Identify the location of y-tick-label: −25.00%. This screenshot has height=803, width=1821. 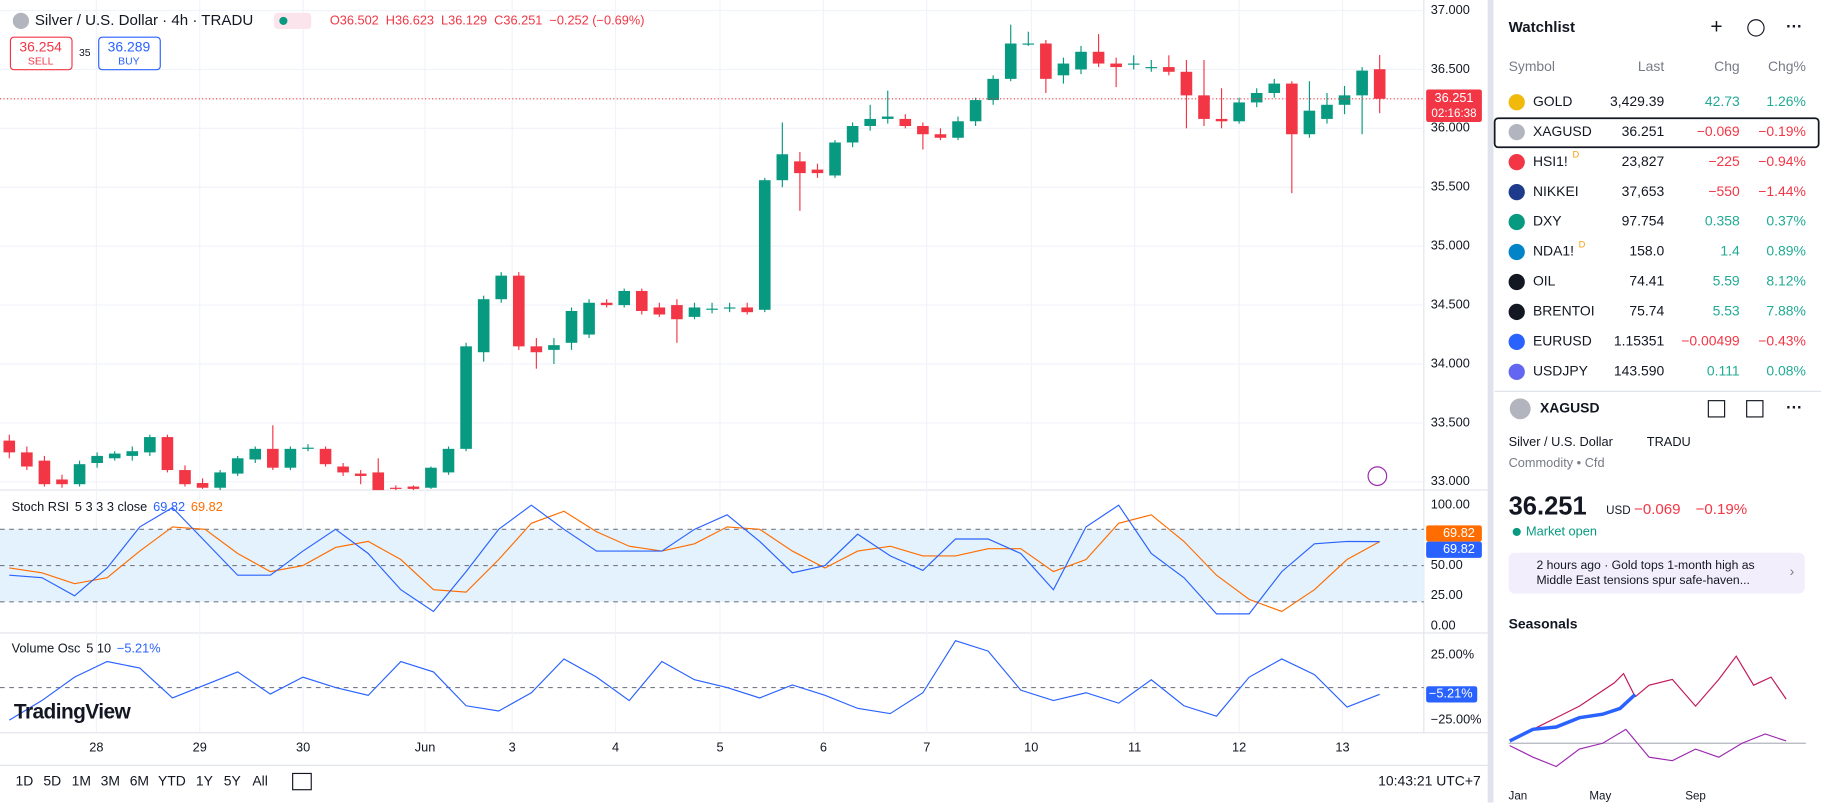
(1456, 718).